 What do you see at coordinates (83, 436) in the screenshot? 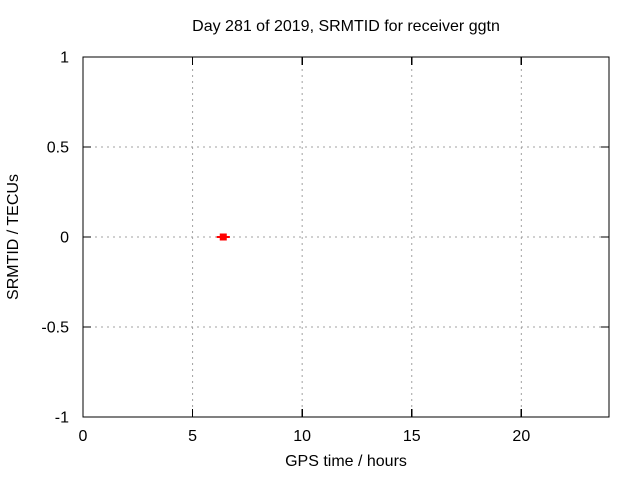
I see `x-tick-label: 0` at bounding box center [83, 436].